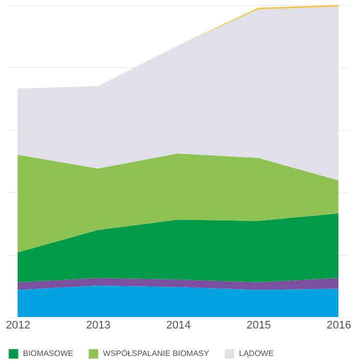 This screenshot has width=356, height=364. What do you see at coordinates (256, 353) in the screenshot?
I see `legend-label: LĄDOWE` at bounding box center [256, 353].